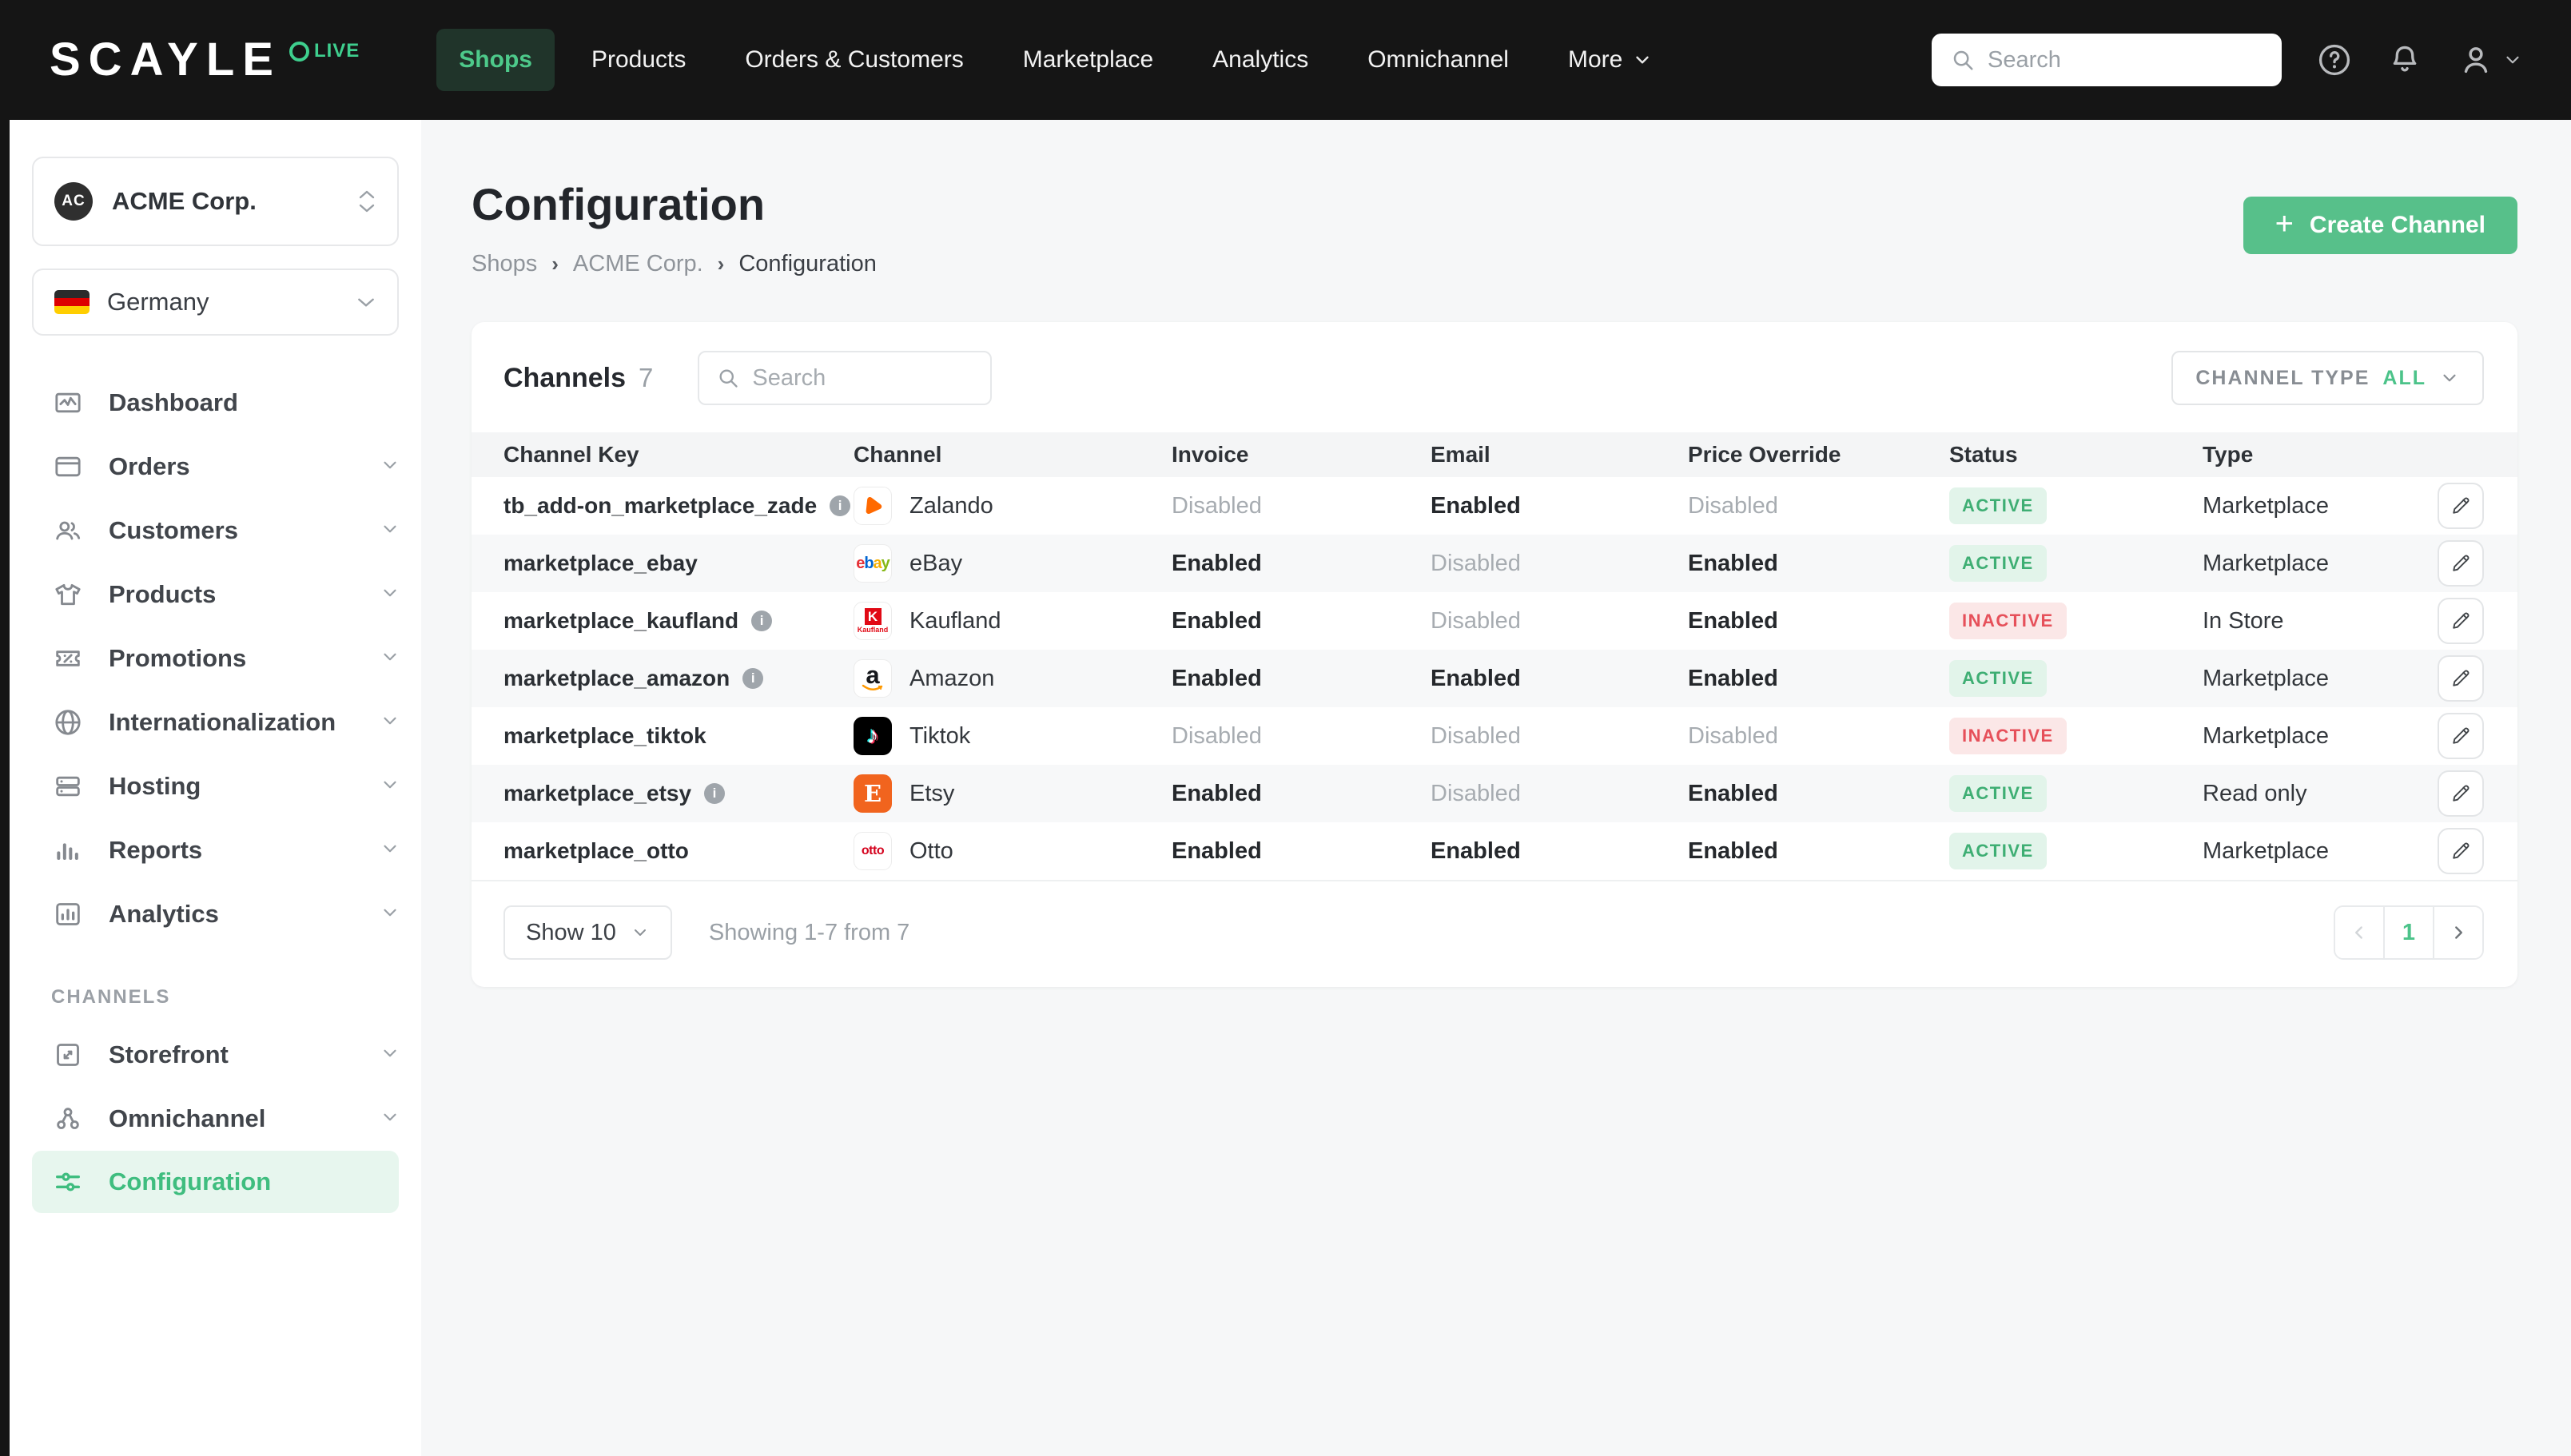 The height and width of the screenshot is (1456, 2571). I want to click on nav-shops: Shops, so click(495, 60).